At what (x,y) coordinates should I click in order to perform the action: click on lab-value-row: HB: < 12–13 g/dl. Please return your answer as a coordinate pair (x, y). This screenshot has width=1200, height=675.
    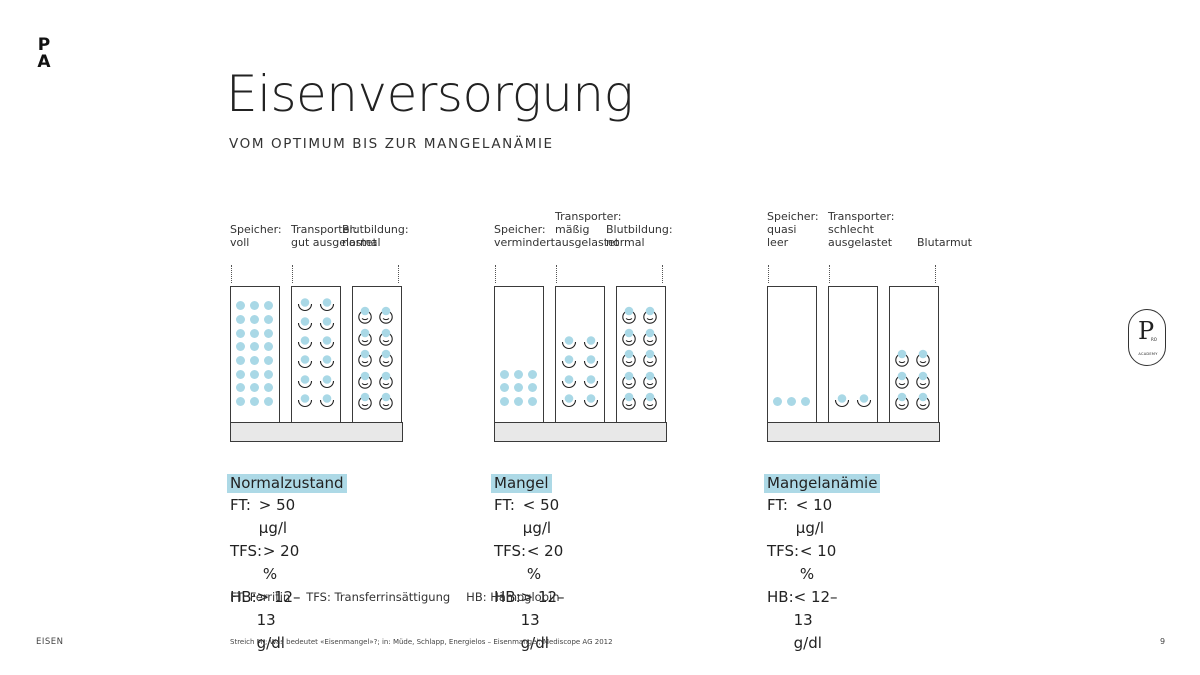
    Looking at the image, I should click on (803, 620).